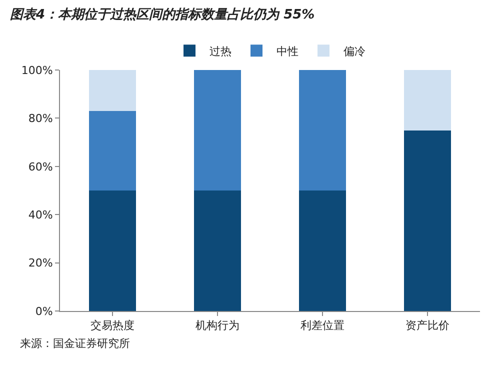  Describe the element at coordinates (355, 51) in the screenshot. I see `legend-label: 偏冷` at that location.